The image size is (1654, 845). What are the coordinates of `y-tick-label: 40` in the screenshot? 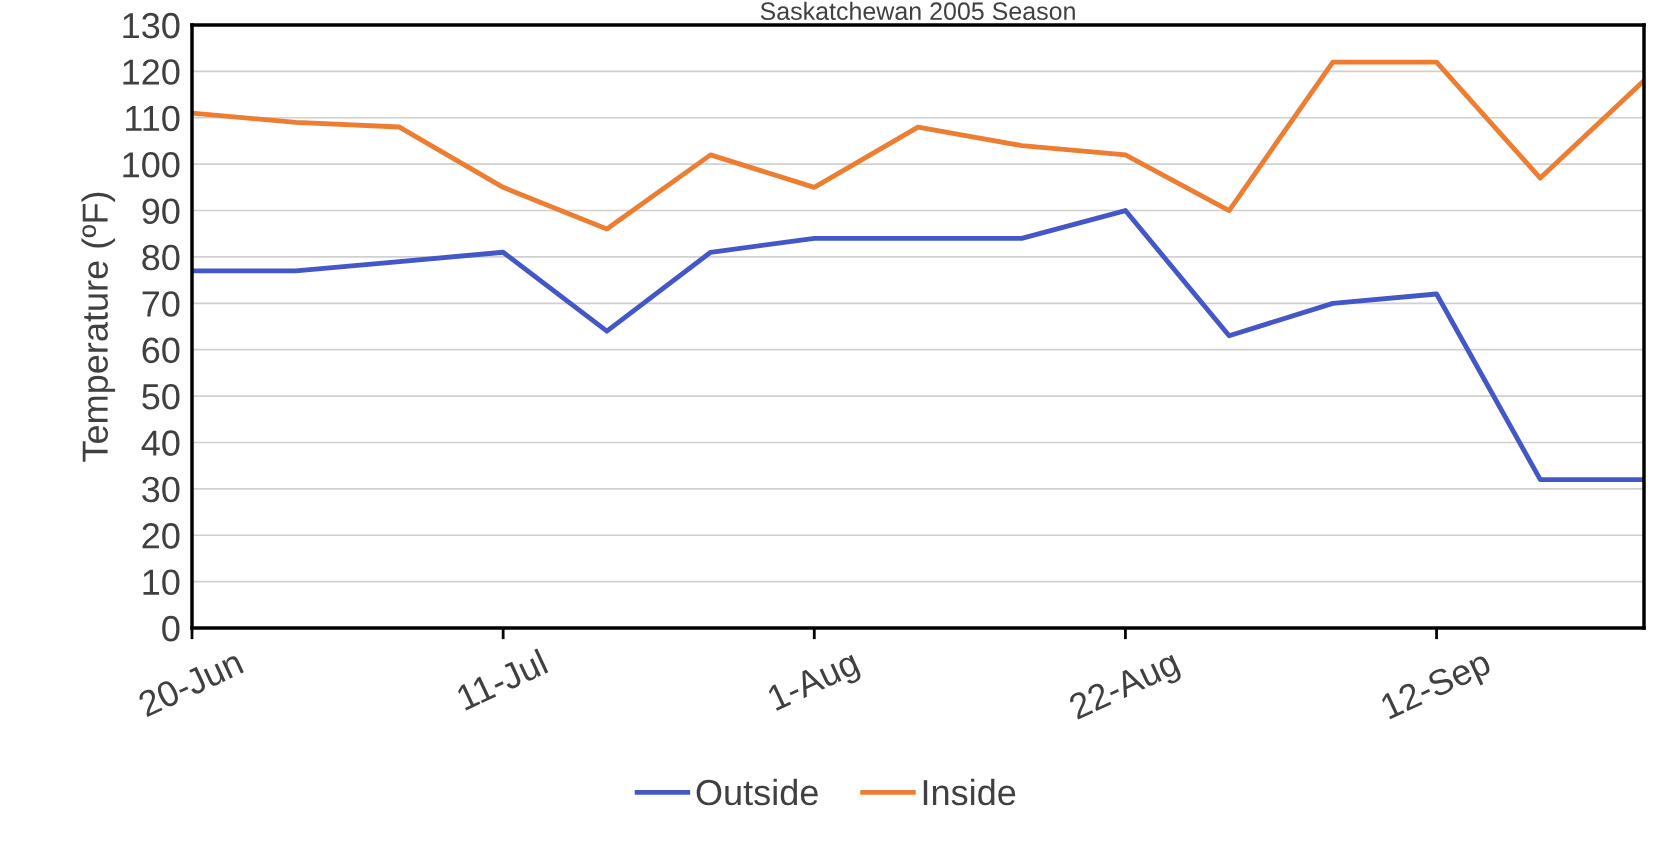 It's located at (160, 443).